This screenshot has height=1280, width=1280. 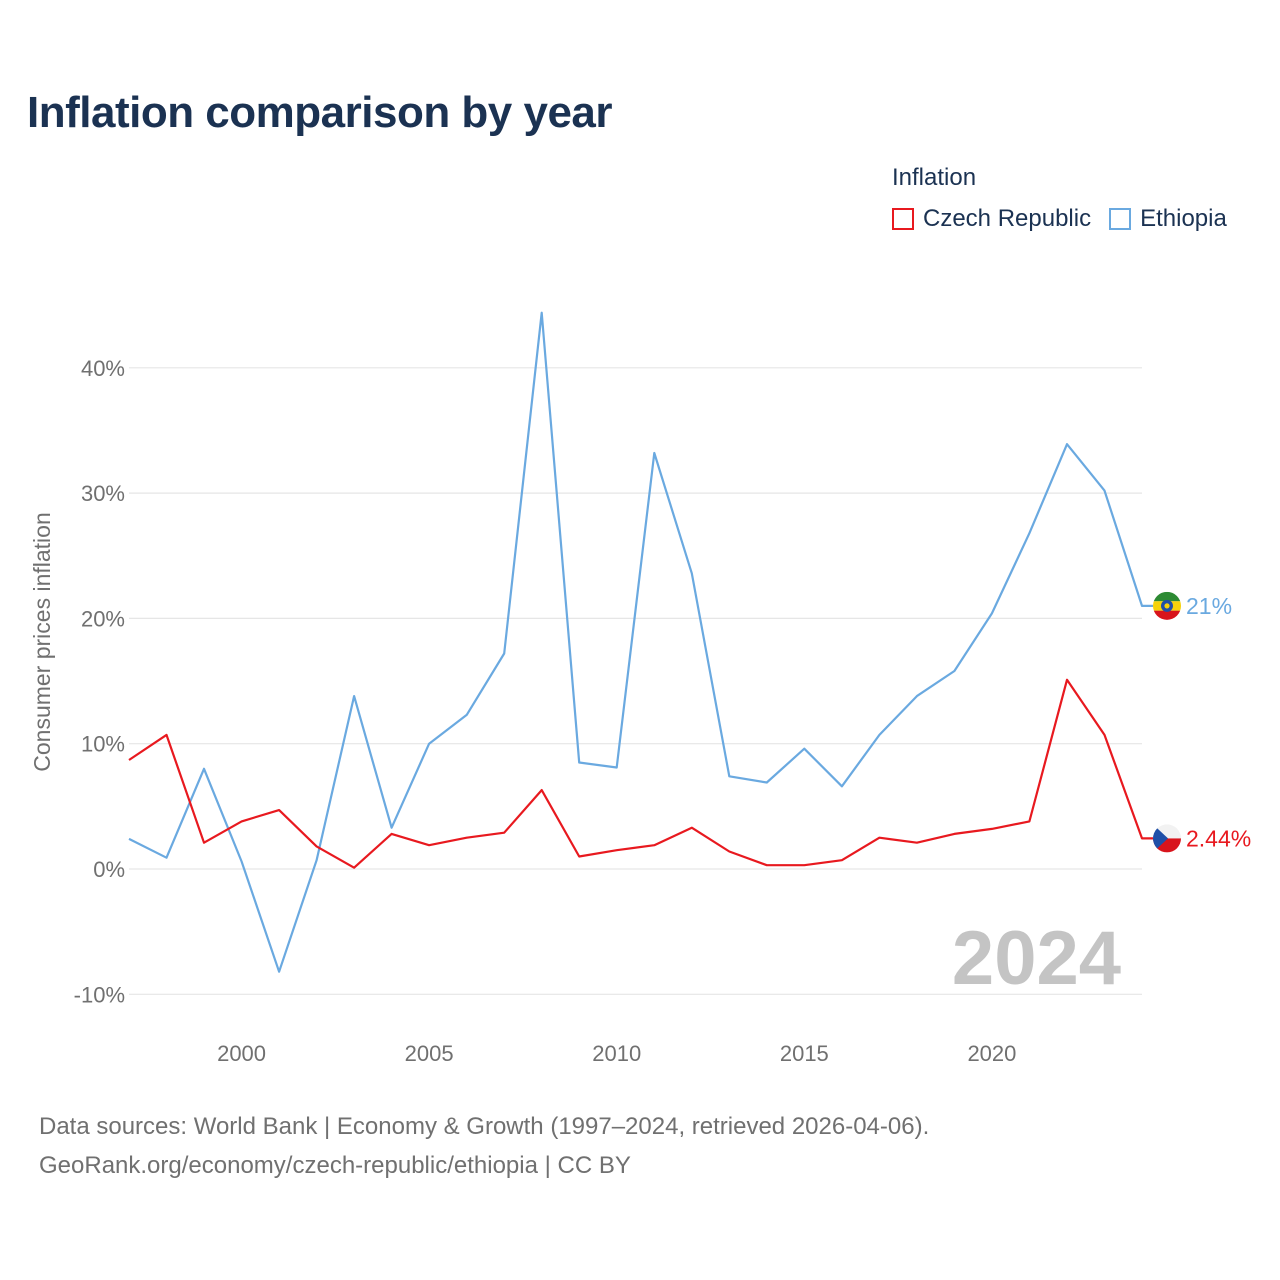 What do you see at coordinates (1183, 218) in the screenshot?
I see `legend-label: Ethiopia` at bounding box center [1183, 218].